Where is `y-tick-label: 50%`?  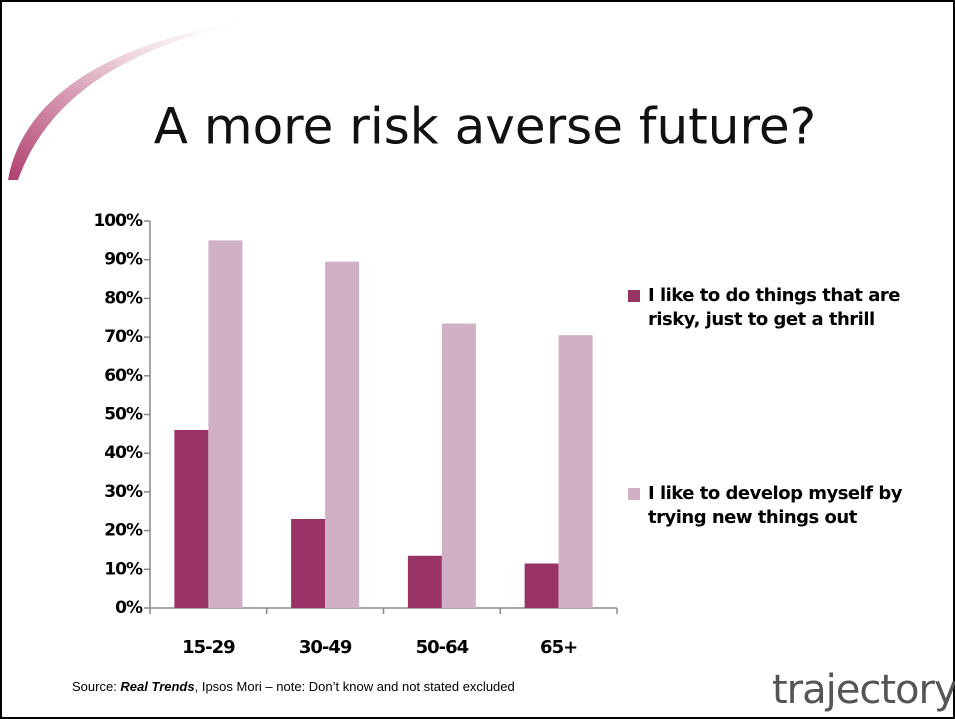 y-tick-label: 50% is located at coordinates (123, 415).